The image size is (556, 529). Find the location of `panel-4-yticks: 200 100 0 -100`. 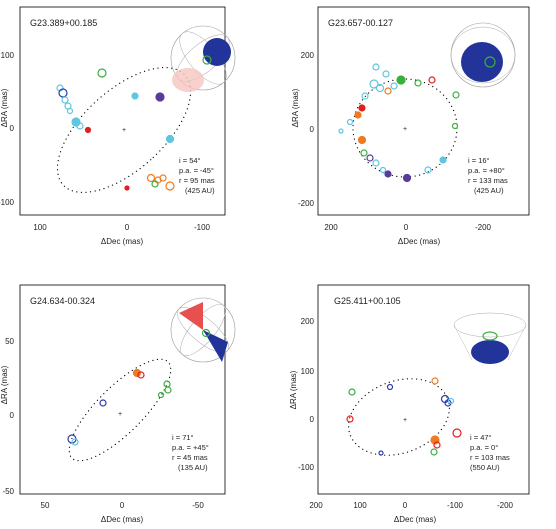

panel-4-yticks: 200 100 0 -100 is located at coordinates (306, 394).